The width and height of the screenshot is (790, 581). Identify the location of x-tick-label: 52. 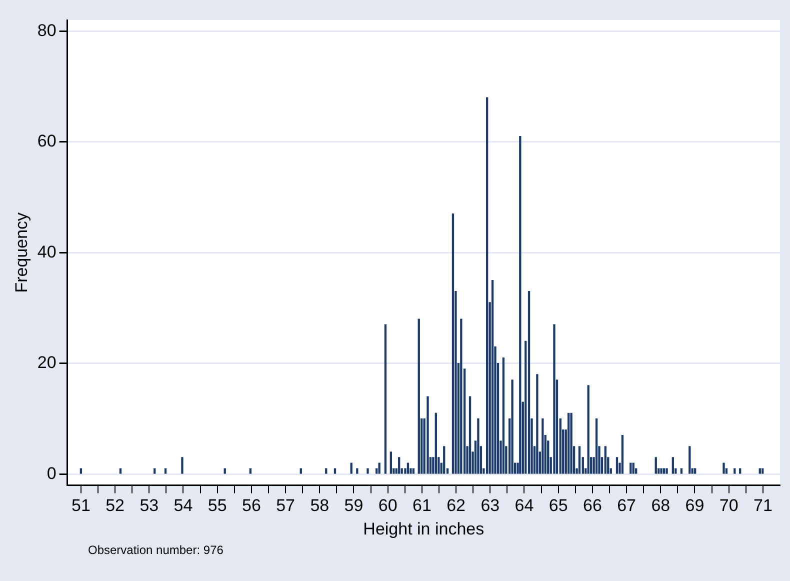
(115, 506).